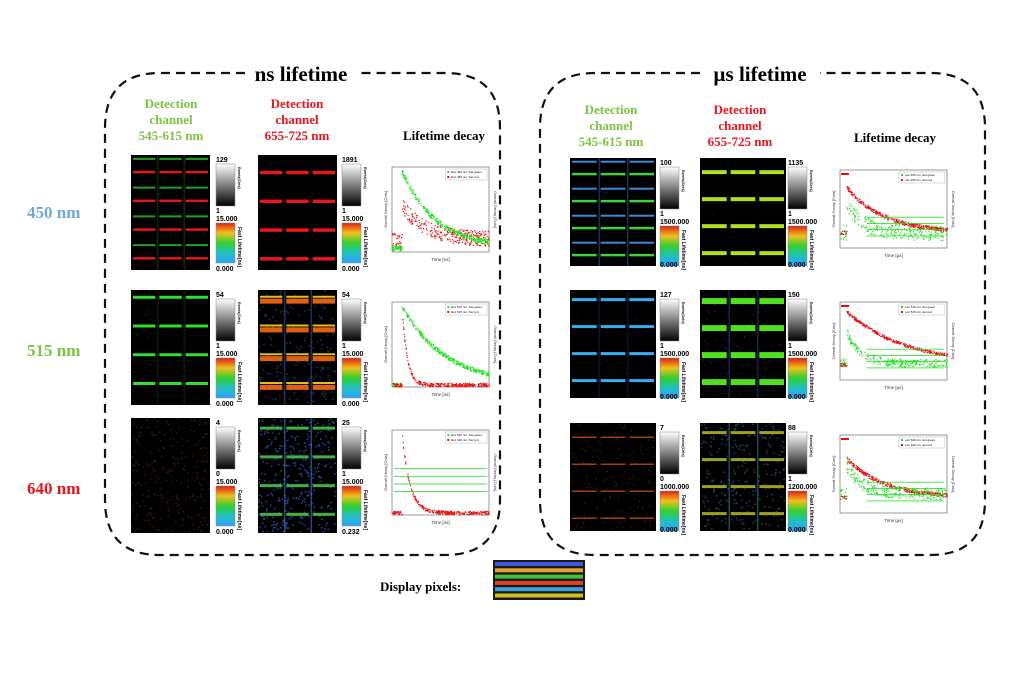 This screenshot has width=1024, height=683. Describe the element at coordinates (466, 437) in the screenshot. I see `legend-box` at that location.